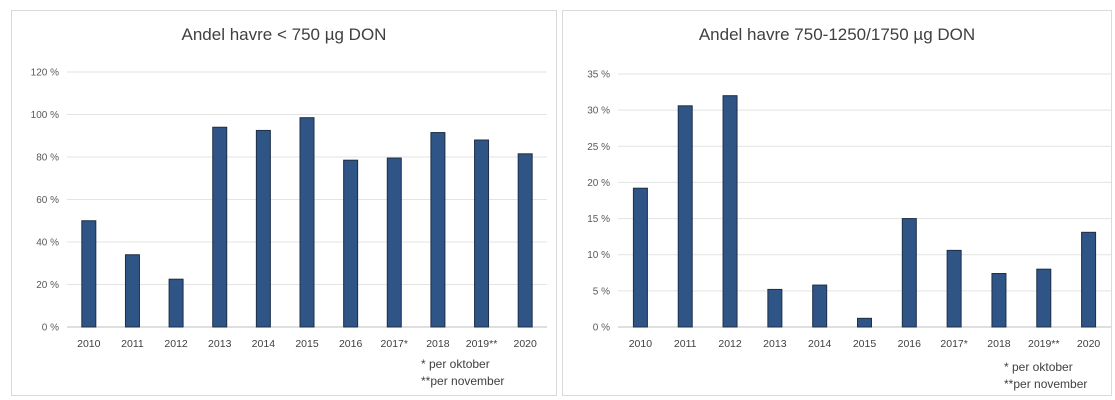 The width and height of the screenshot is (1115, 400). Describe the element at coordinates (598, 255) in the screenshot. I see `y-tick-label: 10 %` at that location.